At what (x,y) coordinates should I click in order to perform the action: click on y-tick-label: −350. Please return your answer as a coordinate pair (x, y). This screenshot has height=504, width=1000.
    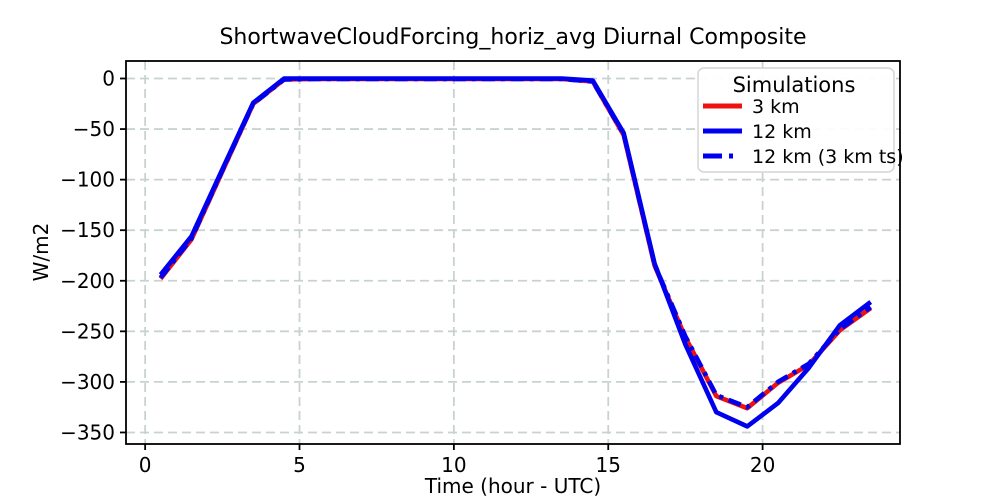
    Looking at the image, I should click on (87, 432).